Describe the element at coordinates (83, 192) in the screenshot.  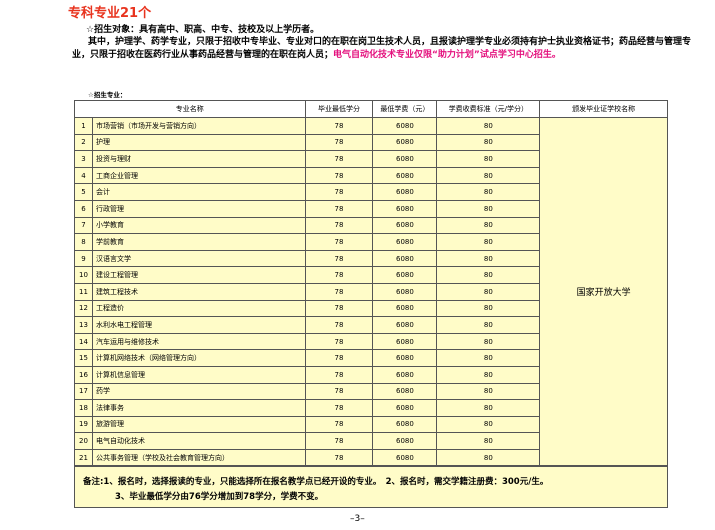
I see `row-number: 5` at that location.